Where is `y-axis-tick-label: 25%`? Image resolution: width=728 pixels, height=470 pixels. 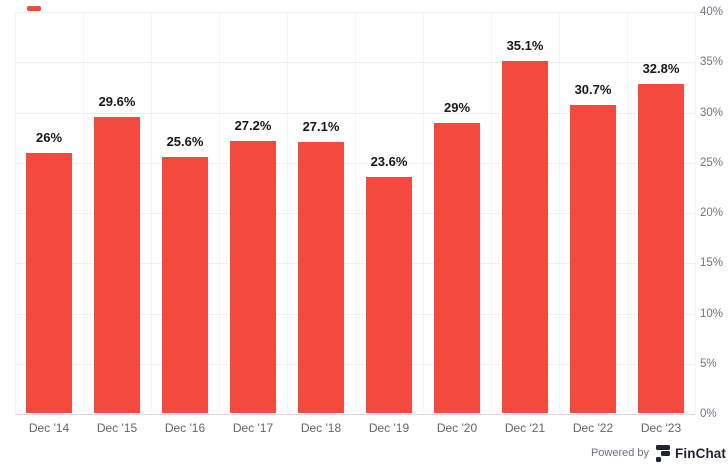 y-axis-tick-label: 25% is located at coordinates (712, 162).